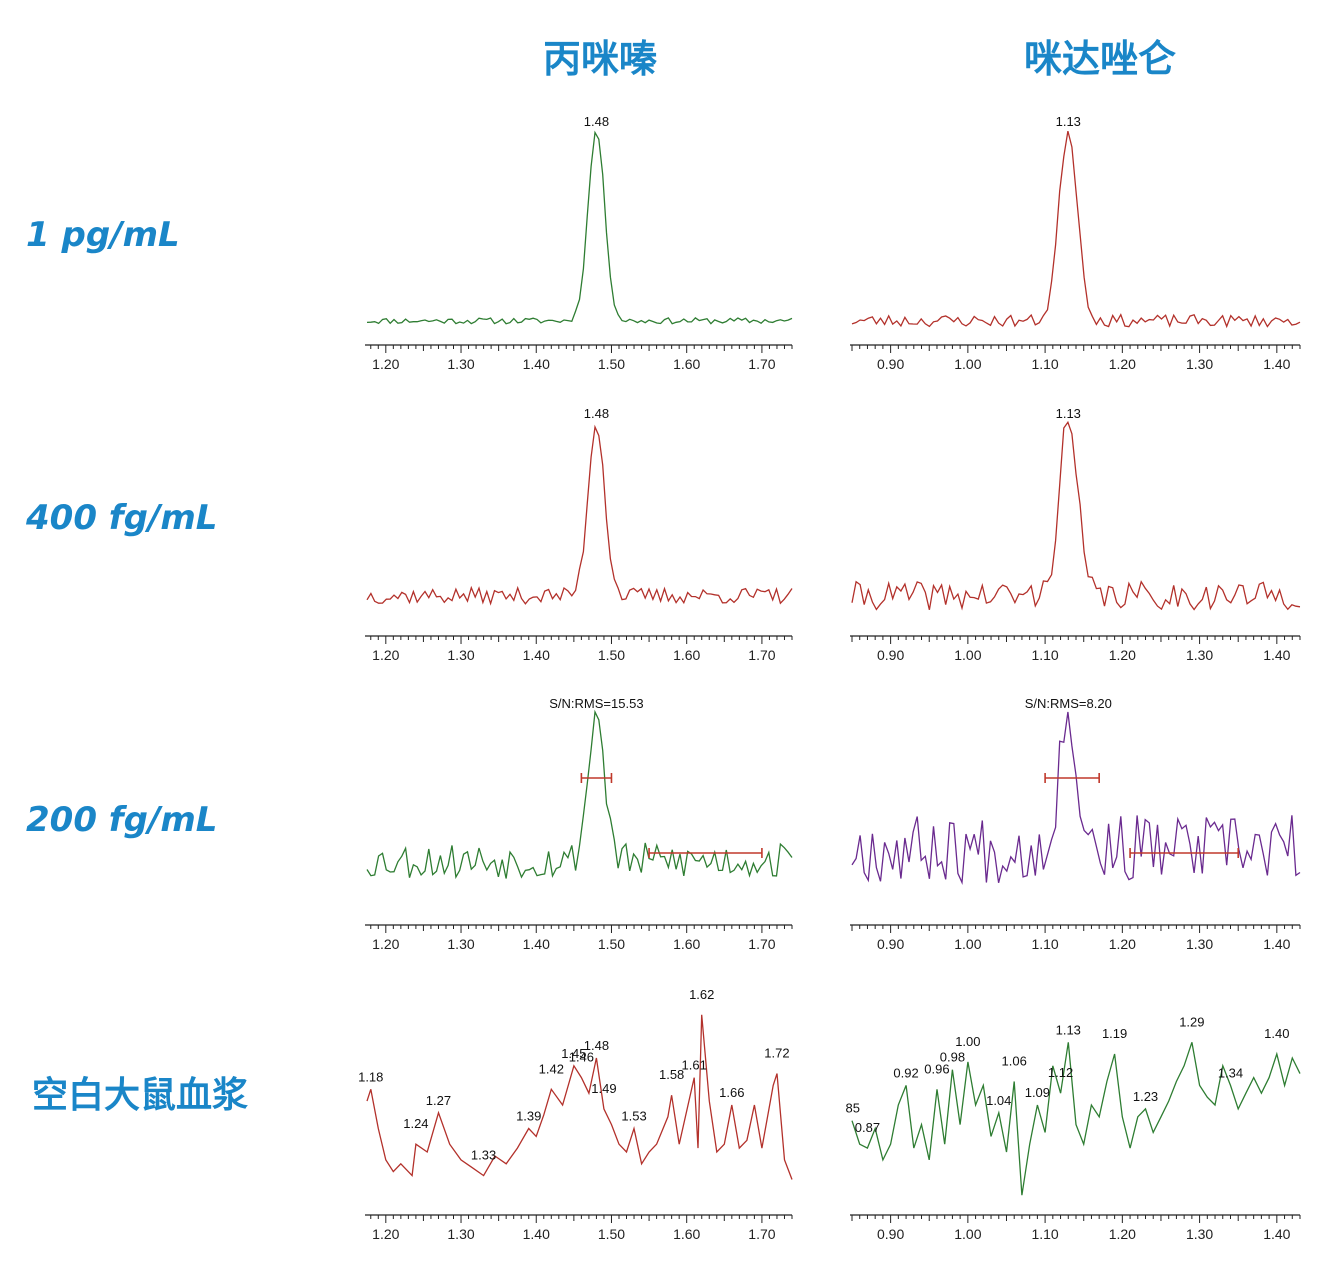 This screenshot has width=1333, height=1266. I want to click on chart-3-x-tick-label: 1.10, so click(1044, 655).